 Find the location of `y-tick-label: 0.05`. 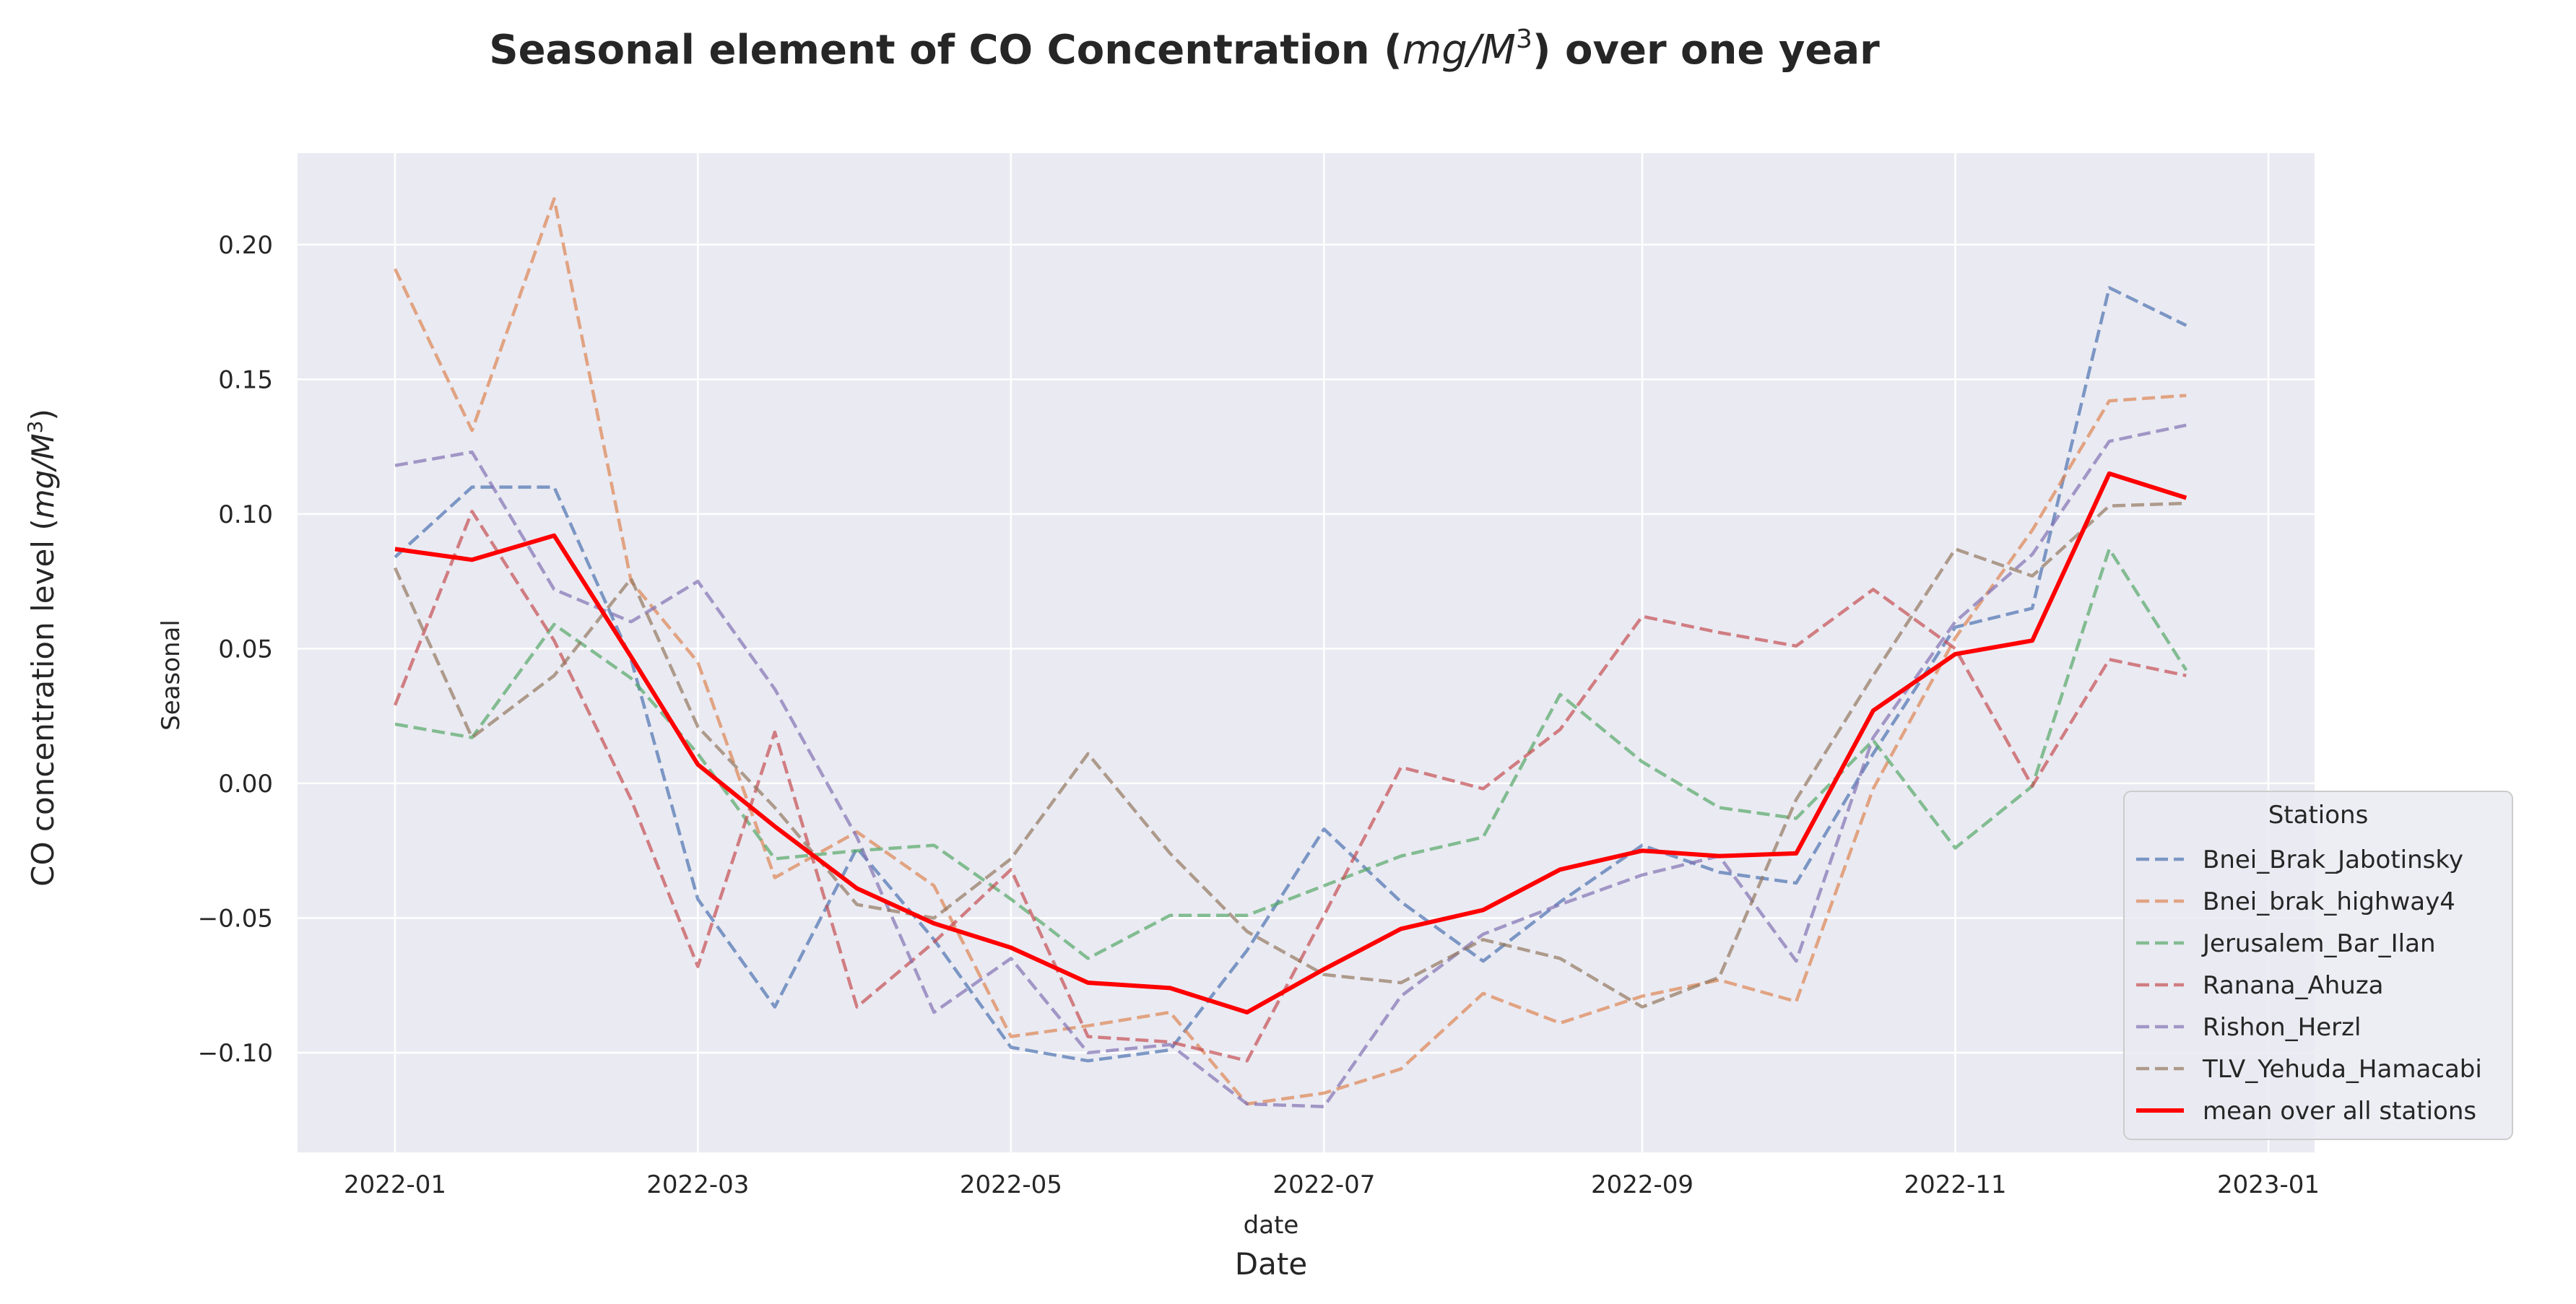

y-tick-label: 0.05 is located at coordinates (245, 649).